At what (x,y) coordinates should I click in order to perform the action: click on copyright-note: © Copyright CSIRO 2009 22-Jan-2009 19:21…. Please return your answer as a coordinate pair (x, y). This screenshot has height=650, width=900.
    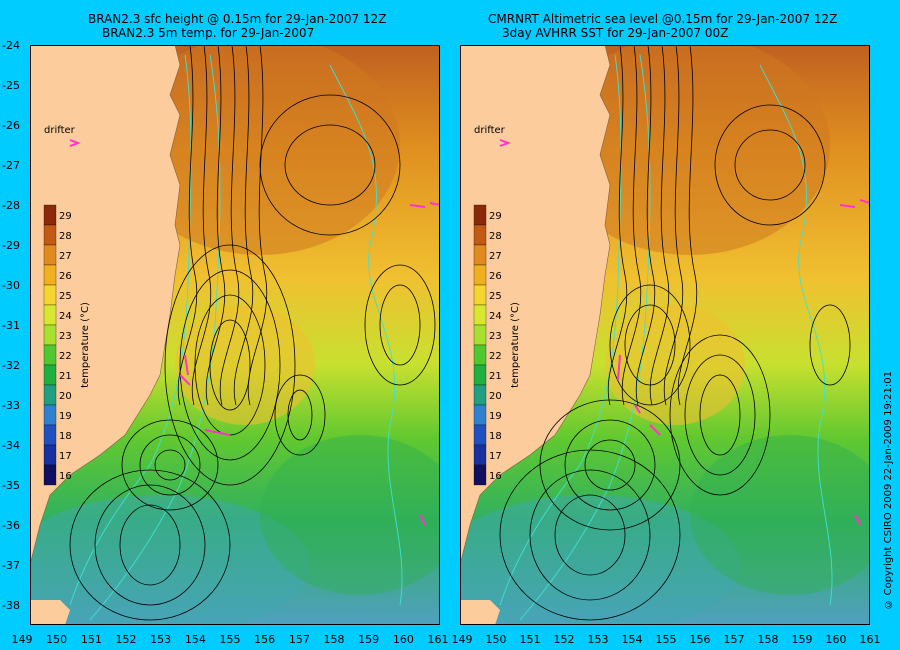
    Looking at the image, I should click on (888, 490).